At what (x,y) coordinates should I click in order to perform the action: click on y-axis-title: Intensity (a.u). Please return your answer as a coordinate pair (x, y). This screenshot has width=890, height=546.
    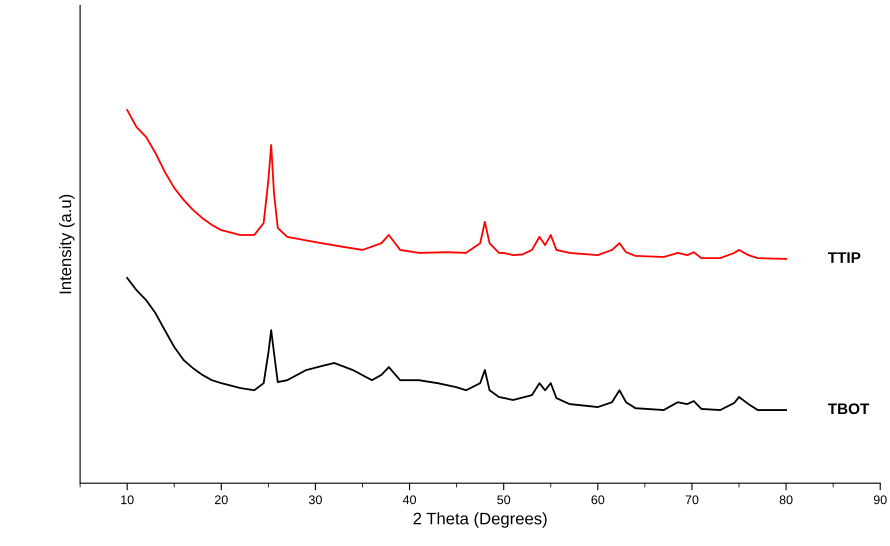
    Looking at the image, I should click on (67, 244).